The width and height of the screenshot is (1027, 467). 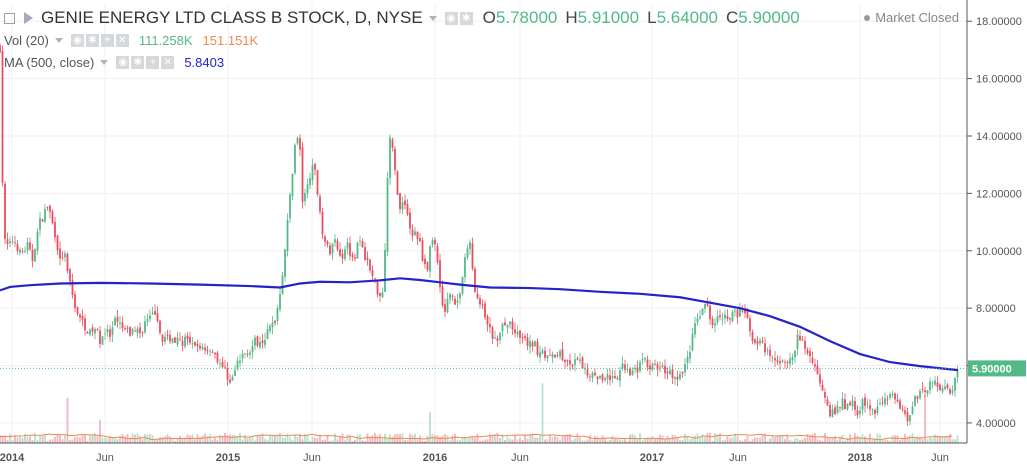 I want to click on collapse-toggle, so click(x=9, y=18).